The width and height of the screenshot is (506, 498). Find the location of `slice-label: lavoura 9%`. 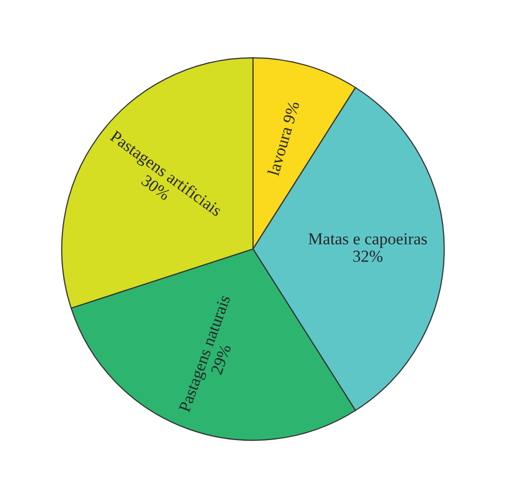

slice-label: lavoura 9% is located at coordinates (283, 138).